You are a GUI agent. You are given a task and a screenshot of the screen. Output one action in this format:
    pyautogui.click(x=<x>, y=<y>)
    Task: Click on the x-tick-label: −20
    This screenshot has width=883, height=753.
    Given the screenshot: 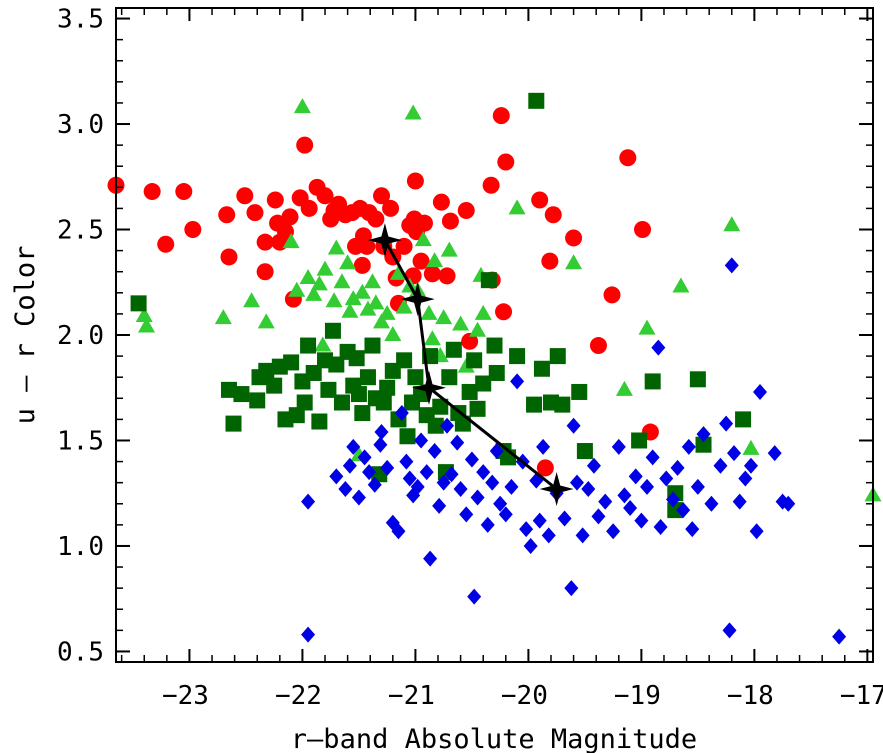 What is the action you would take?
    pyautogui.click(x=524, y=696)
    